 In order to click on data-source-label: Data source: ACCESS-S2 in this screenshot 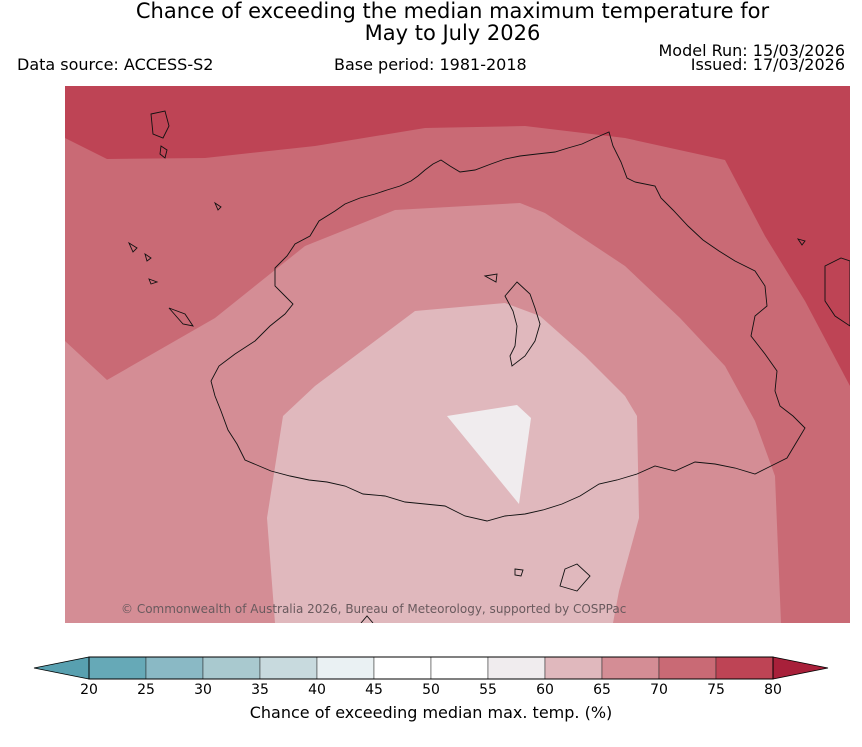, I will do `click(115, 64)`.